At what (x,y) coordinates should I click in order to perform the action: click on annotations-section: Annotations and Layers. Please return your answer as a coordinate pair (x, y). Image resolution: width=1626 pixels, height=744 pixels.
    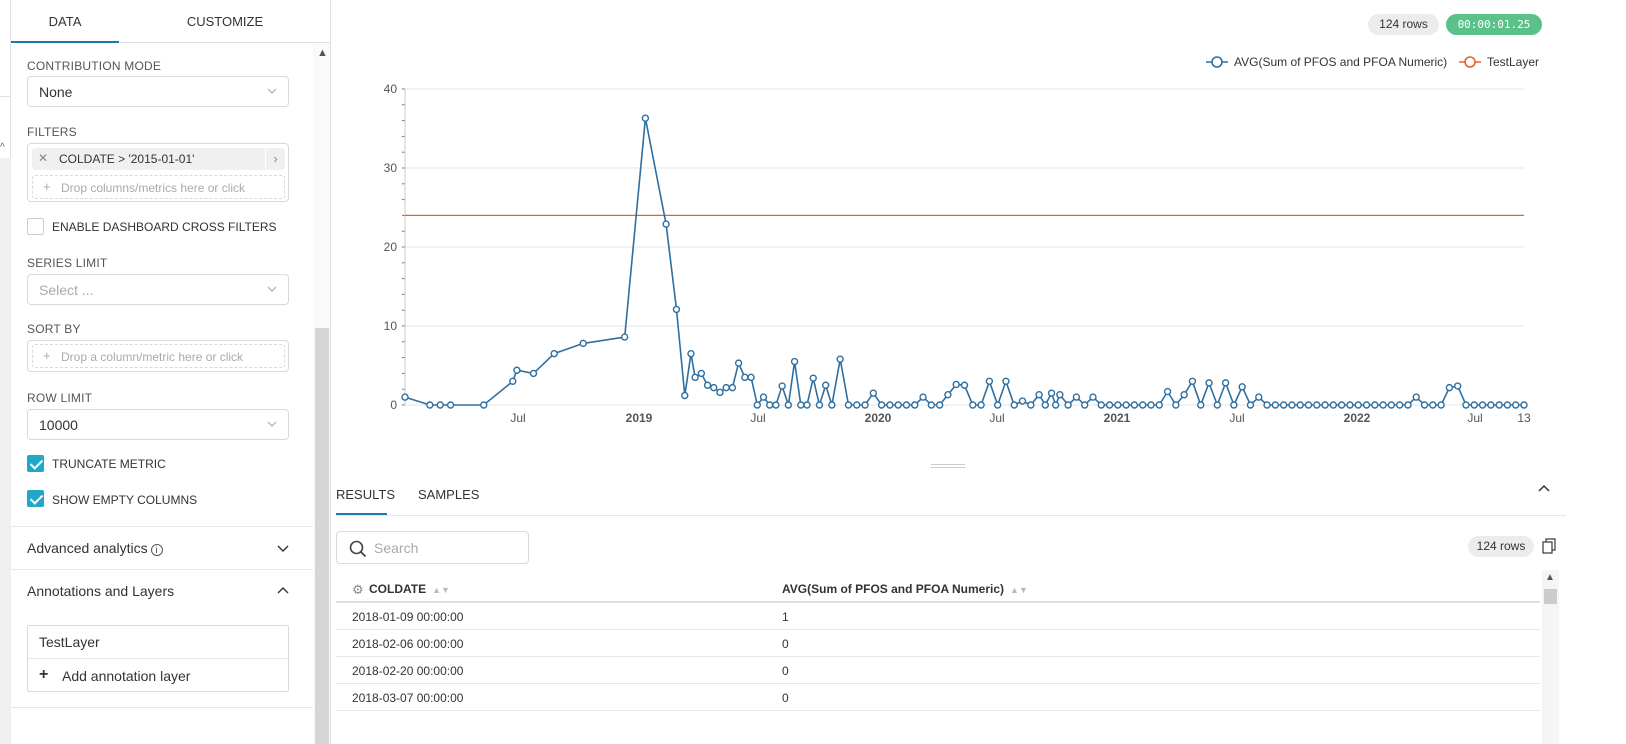
    Looking at the image, I should click on (162, 591).